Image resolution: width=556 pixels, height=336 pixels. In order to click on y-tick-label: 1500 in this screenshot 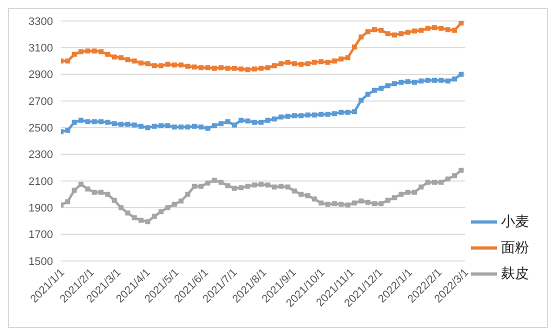, I will do `click(40, 262)`.